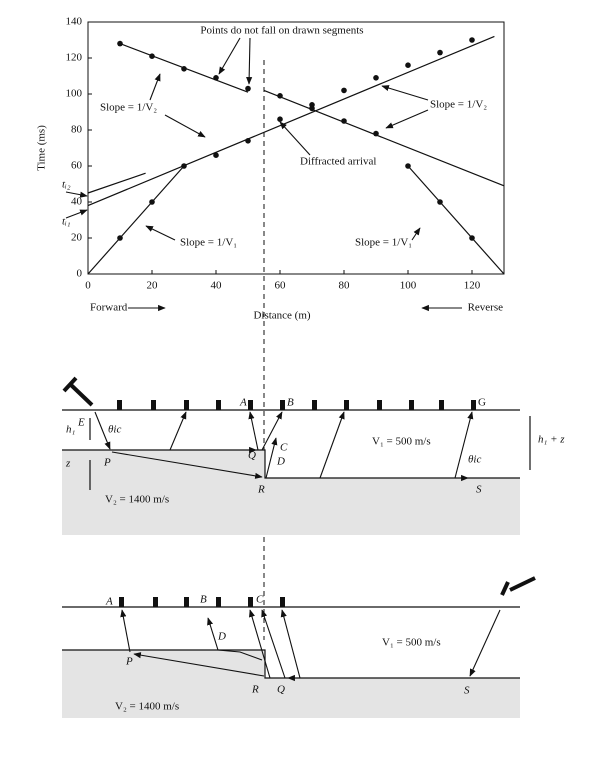 This screenshot has height=764, width=600. I want to click on y-tick-label: 60, so click(77, 166).